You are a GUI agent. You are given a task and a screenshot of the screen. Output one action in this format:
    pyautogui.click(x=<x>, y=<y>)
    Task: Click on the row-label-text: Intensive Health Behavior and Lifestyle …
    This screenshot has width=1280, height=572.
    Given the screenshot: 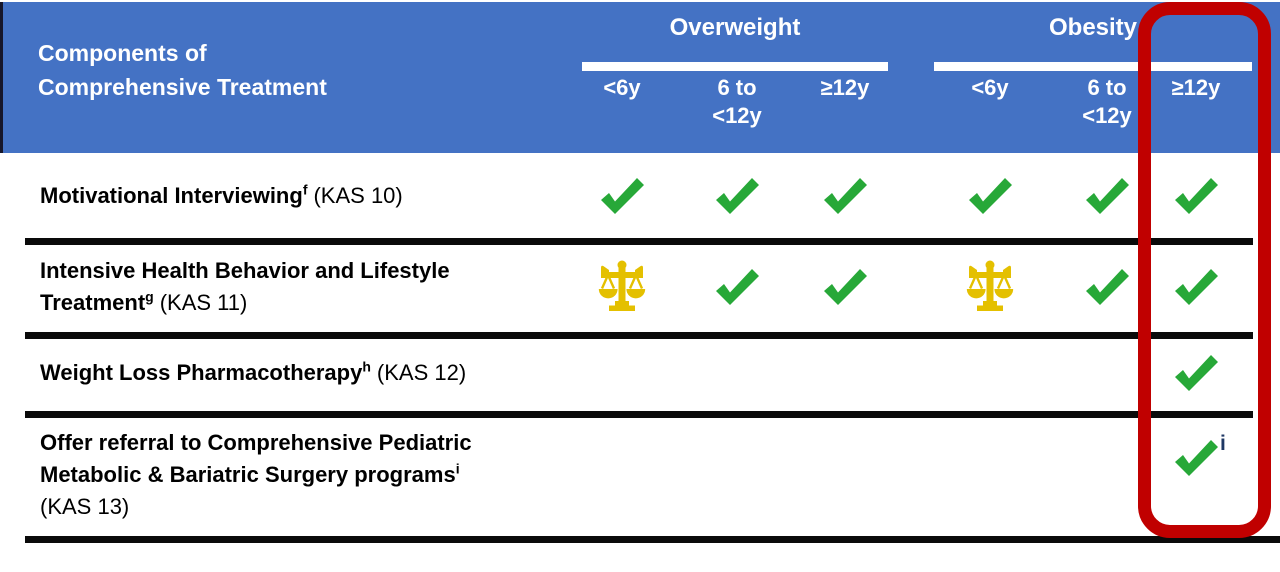 What is the action you would take?
    pyautogui.click(x=245, y=286)
    